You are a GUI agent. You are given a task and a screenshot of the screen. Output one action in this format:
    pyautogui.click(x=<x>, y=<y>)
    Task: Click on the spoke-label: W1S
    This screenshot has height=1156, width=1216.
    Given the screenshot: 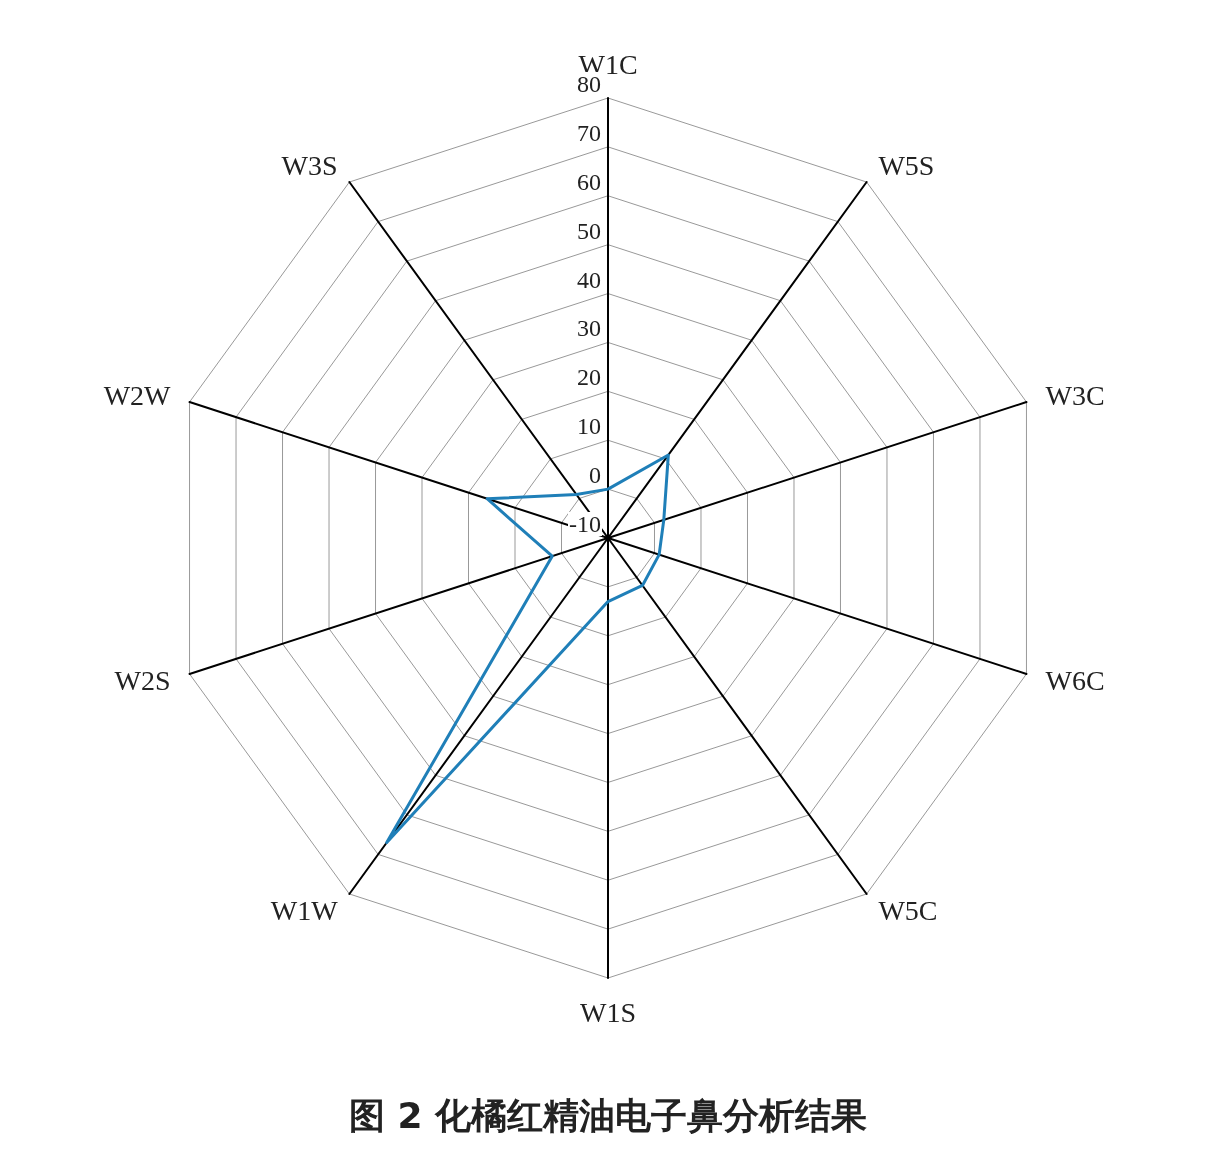 What is the action you would take?
    pyautogui.click(x=608, y=1012)
    